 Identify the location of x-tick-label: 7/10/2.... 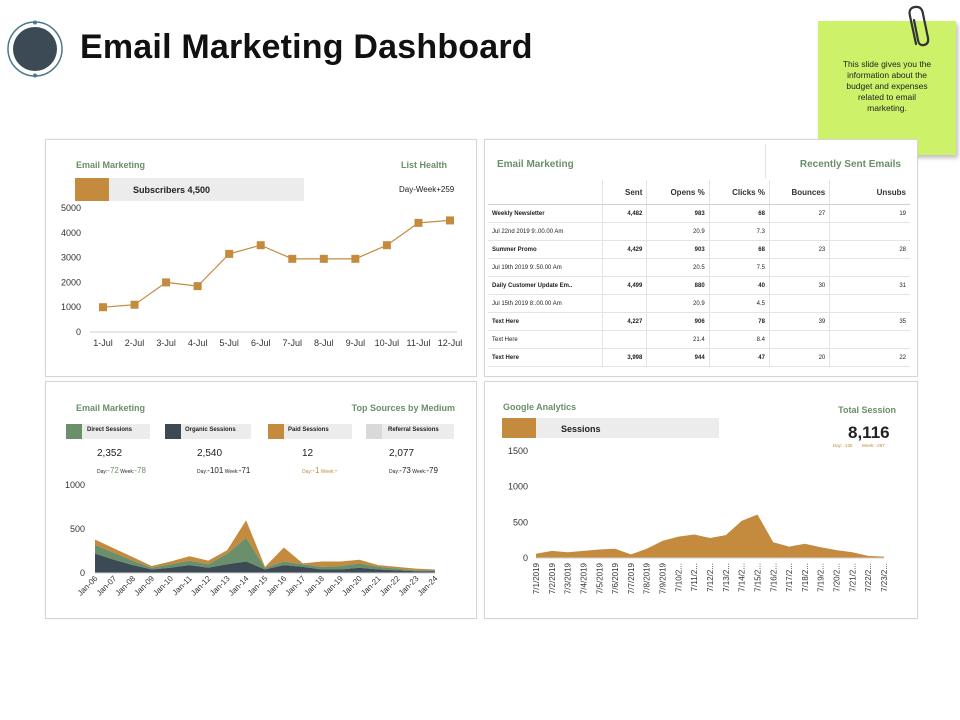
(678, 577).